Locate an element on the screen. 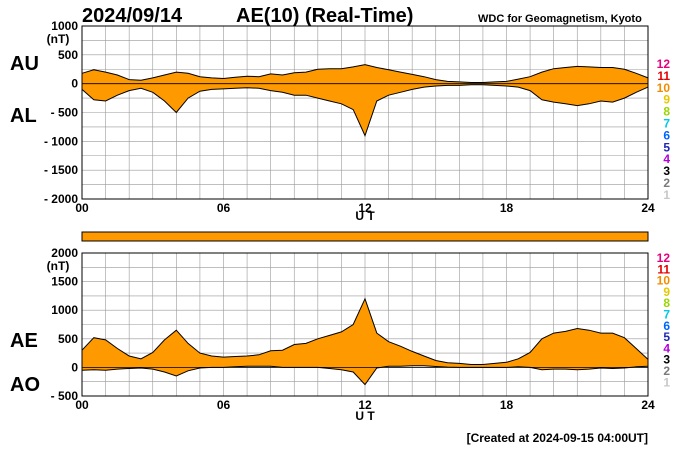 This screenshot has height=450, width=700. panel-ae-ao-x-ticks: 00 06 12 18 24 is located at coordinates (365, 405).